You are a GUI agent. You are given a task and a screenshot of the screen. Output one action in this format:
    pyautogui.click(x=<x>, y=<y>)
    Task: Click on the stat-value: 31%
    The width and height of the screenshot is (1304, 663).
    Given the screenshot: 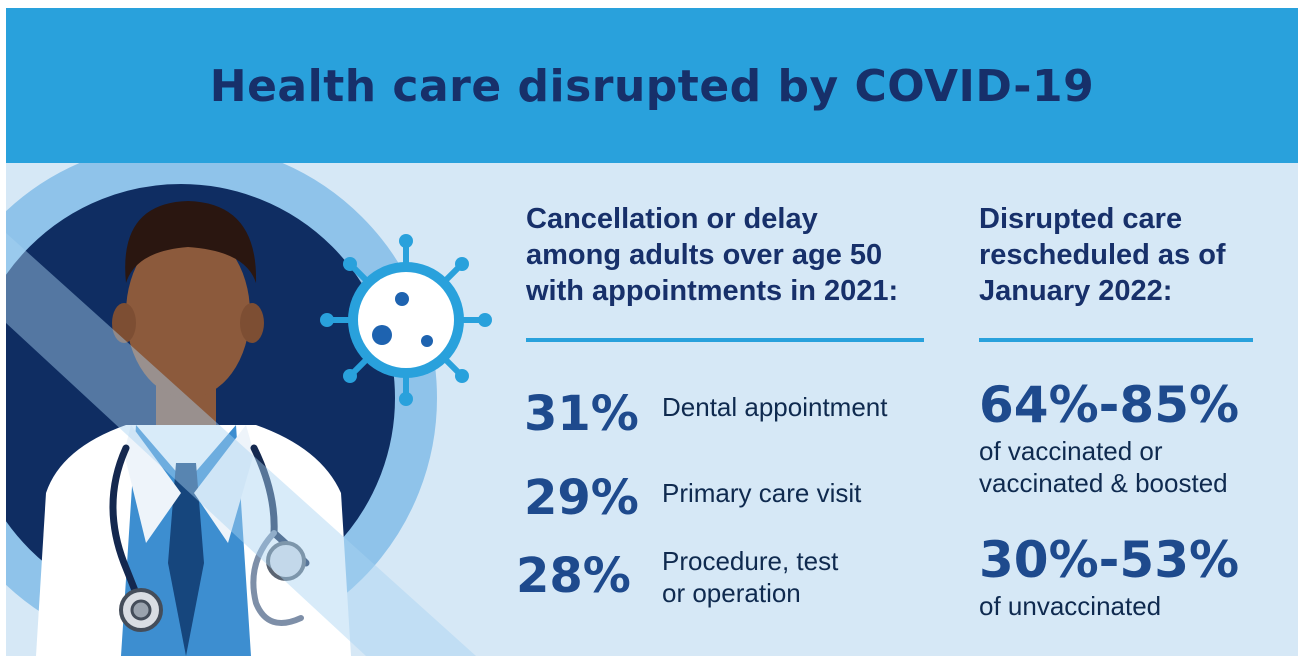 What is the action you would take?
    pyautogui.click(x=581, y=414)
    